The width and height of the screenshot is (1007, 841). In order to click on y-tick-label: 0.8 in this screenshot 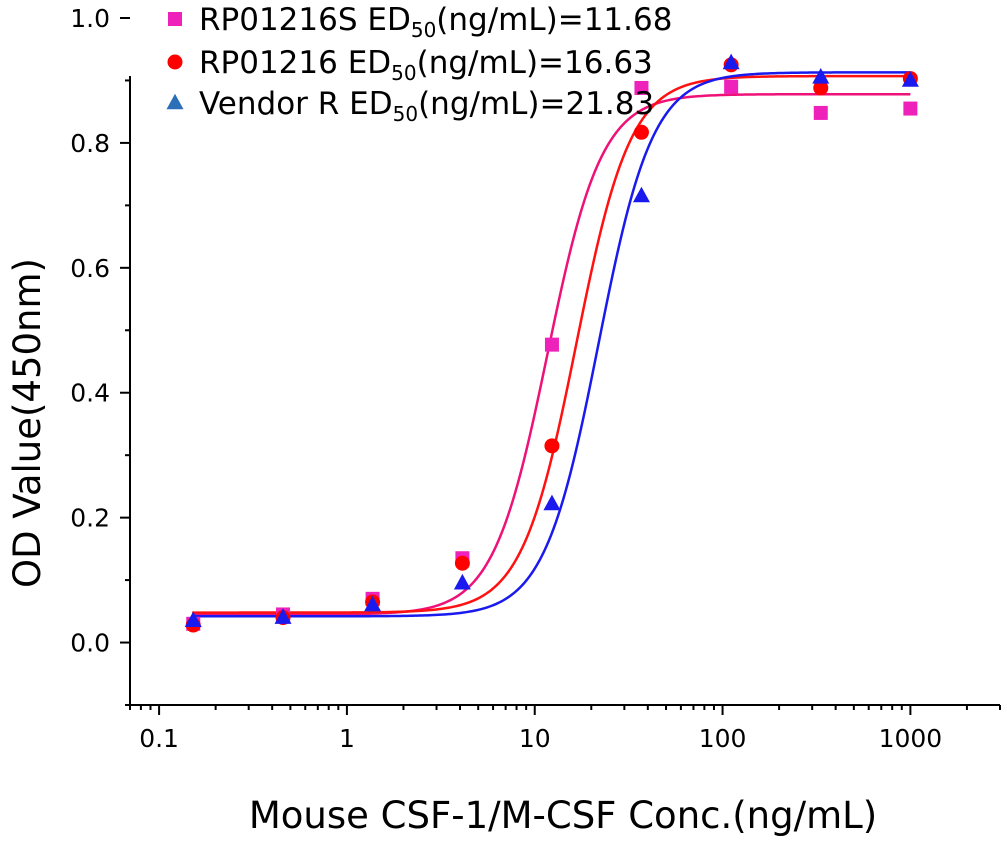, I will do `click(90, 143)`.